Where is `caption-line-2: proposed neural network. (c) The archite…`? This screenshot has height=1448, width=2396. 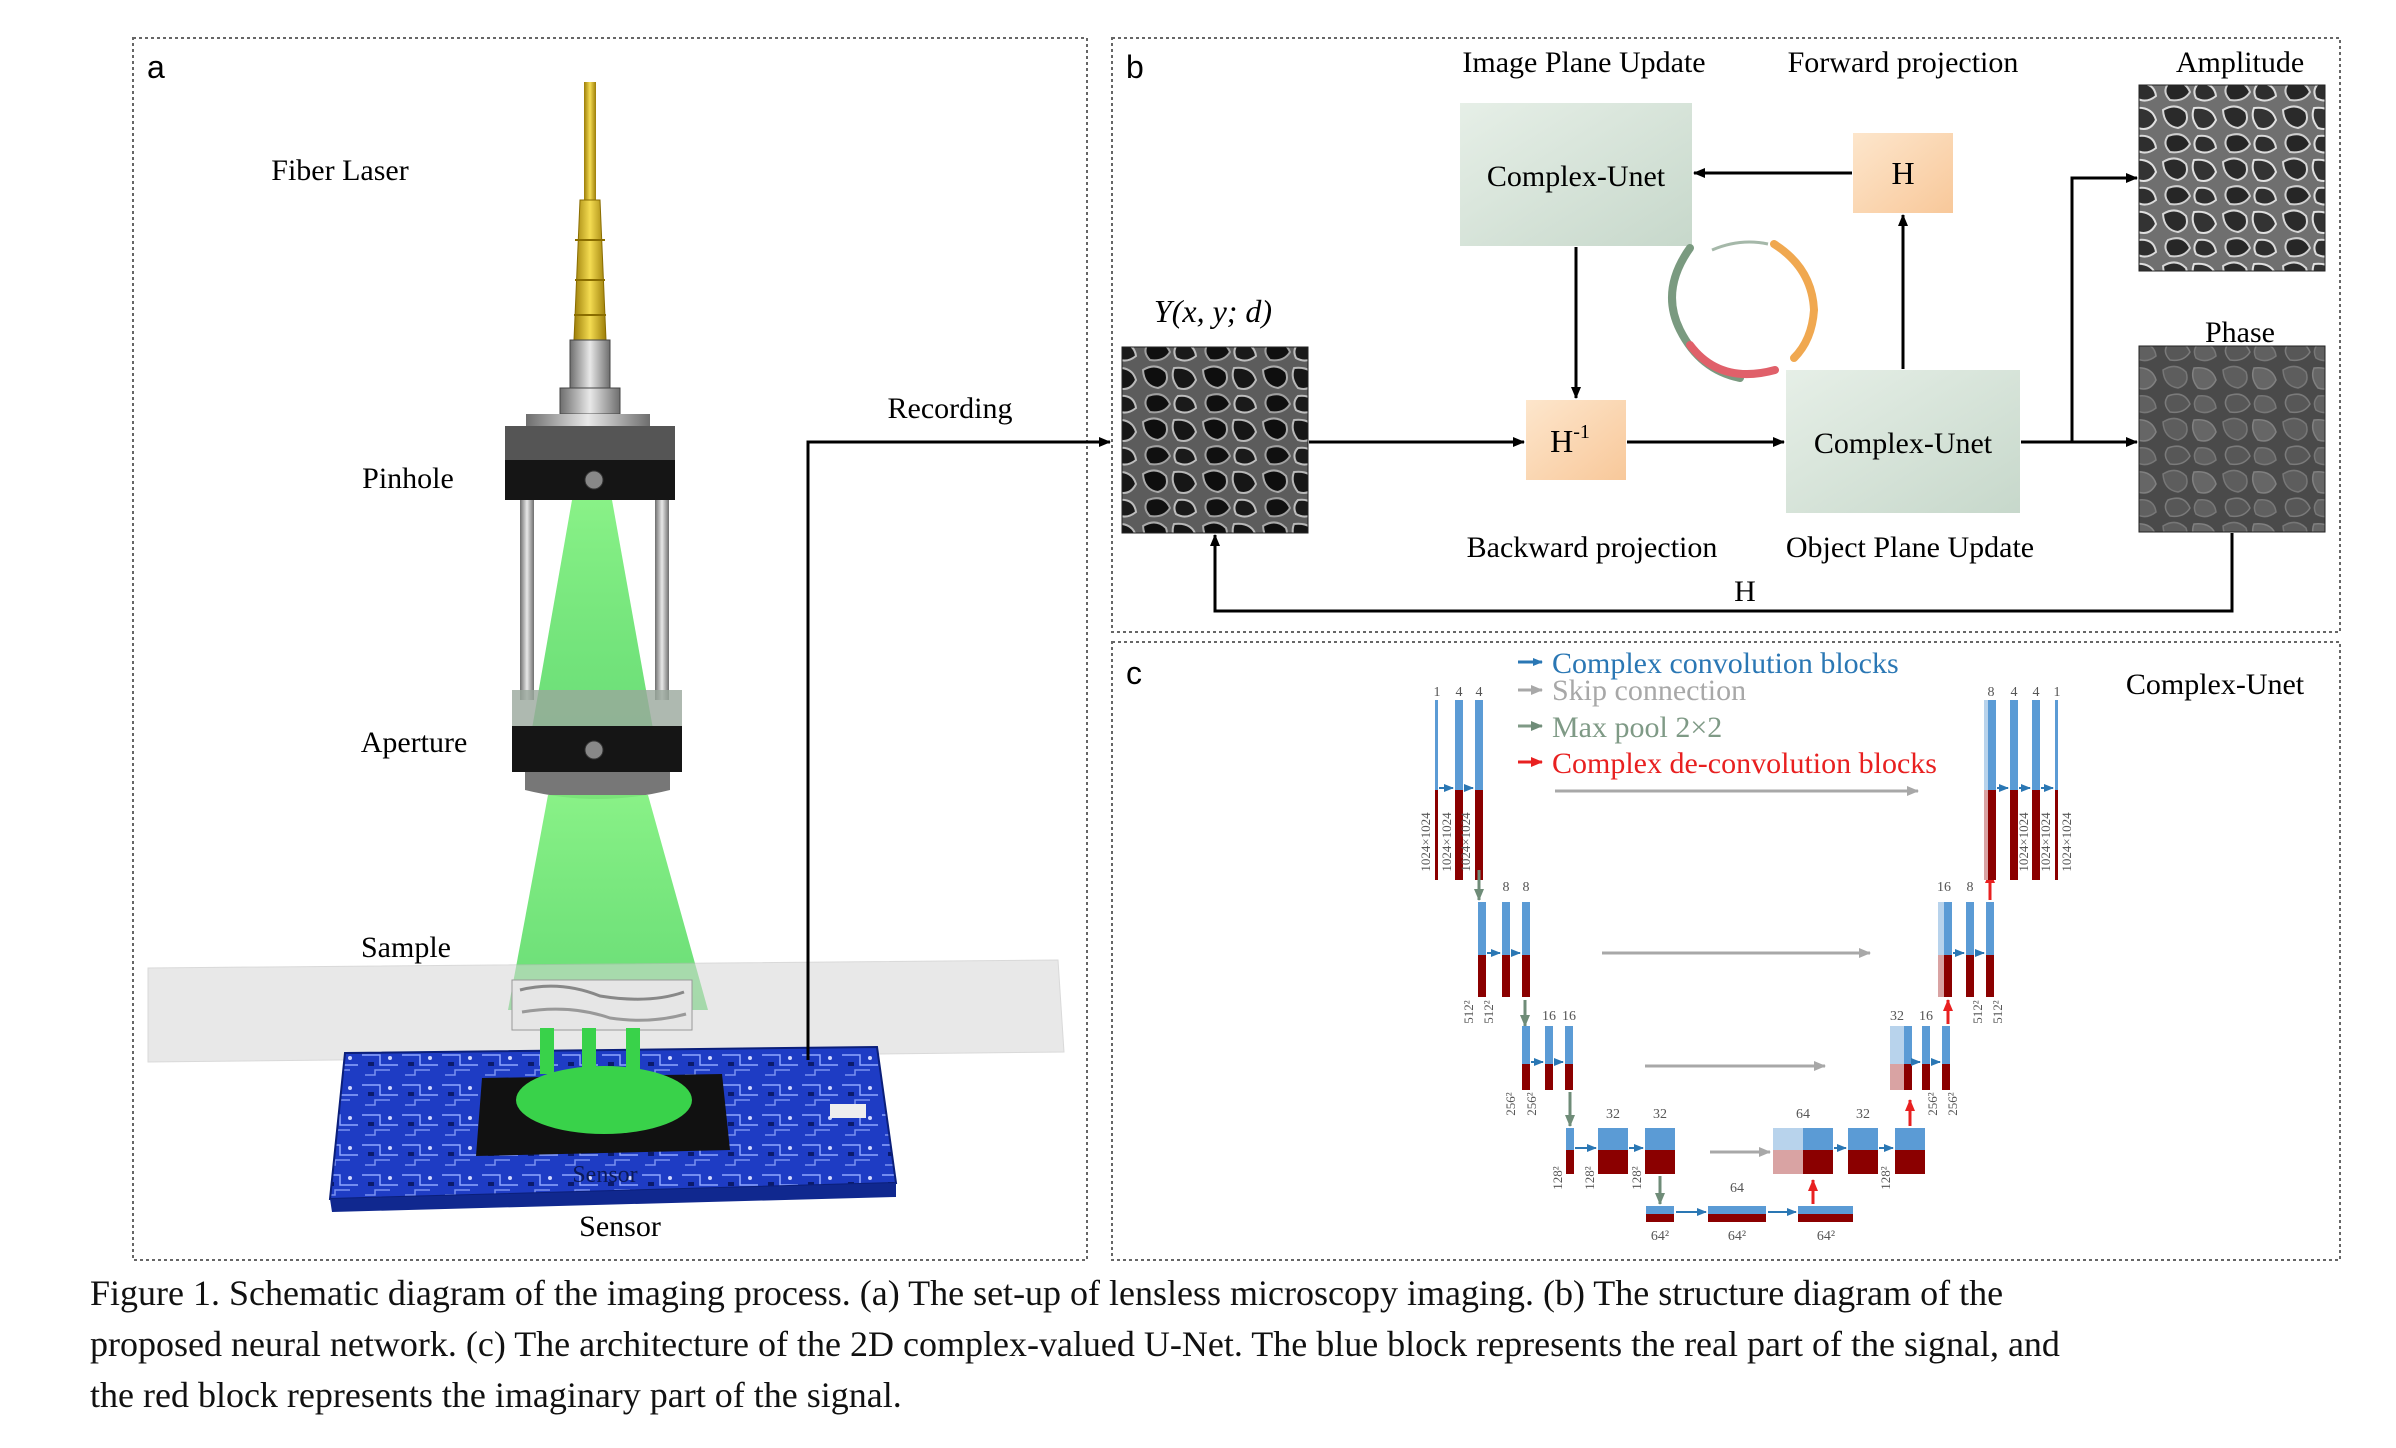
caption-line-2: proposed neural network. (c) The archite… is located at coordinates (1075, 1344).